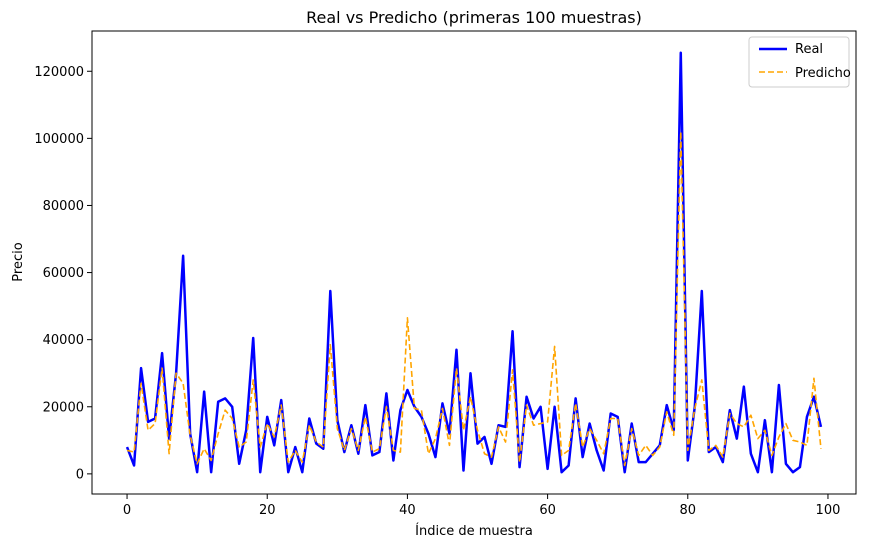  I want to click on legend-predicho-label: Predicho, so click(823, 73).